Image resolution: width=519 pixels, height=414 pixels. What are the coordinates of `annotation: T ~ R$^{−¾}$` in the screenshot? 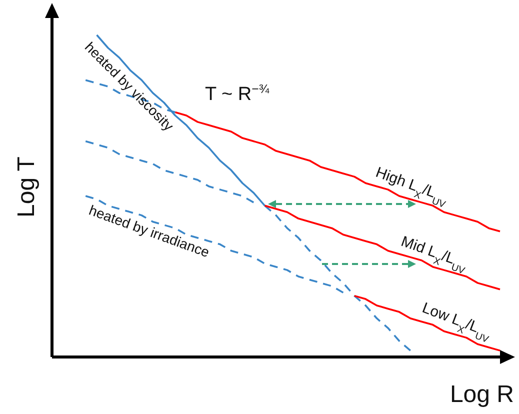 It's located at (237, 93).